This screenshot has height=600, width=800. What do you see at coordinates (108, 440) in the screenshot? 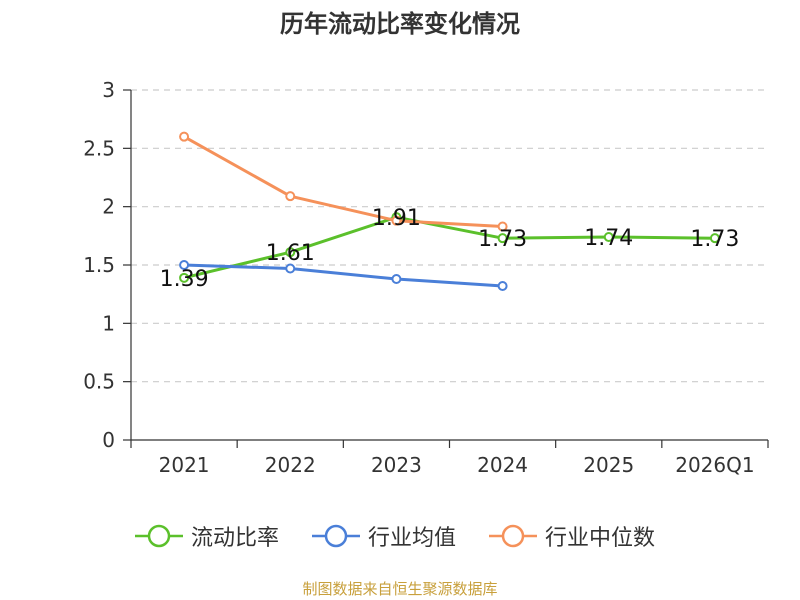
I see `y-tick-label: 0` at bounding box center [108, 440].